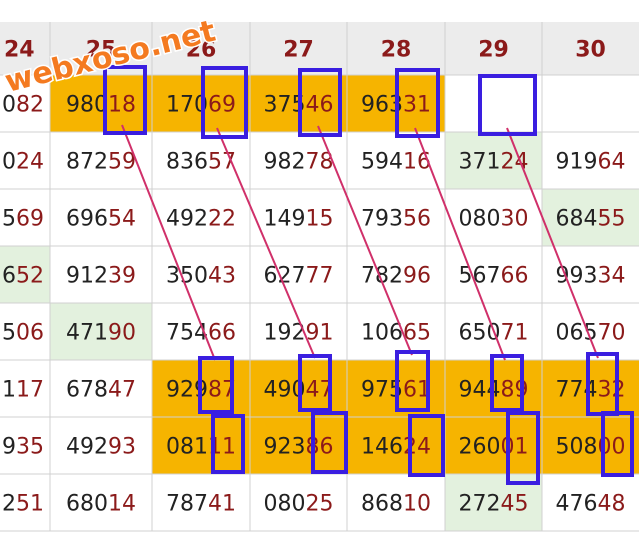  What do you see at coordinates (122, 390) in the screenshot?
I see `number-tail: 47` at bounding box center [122, 390].